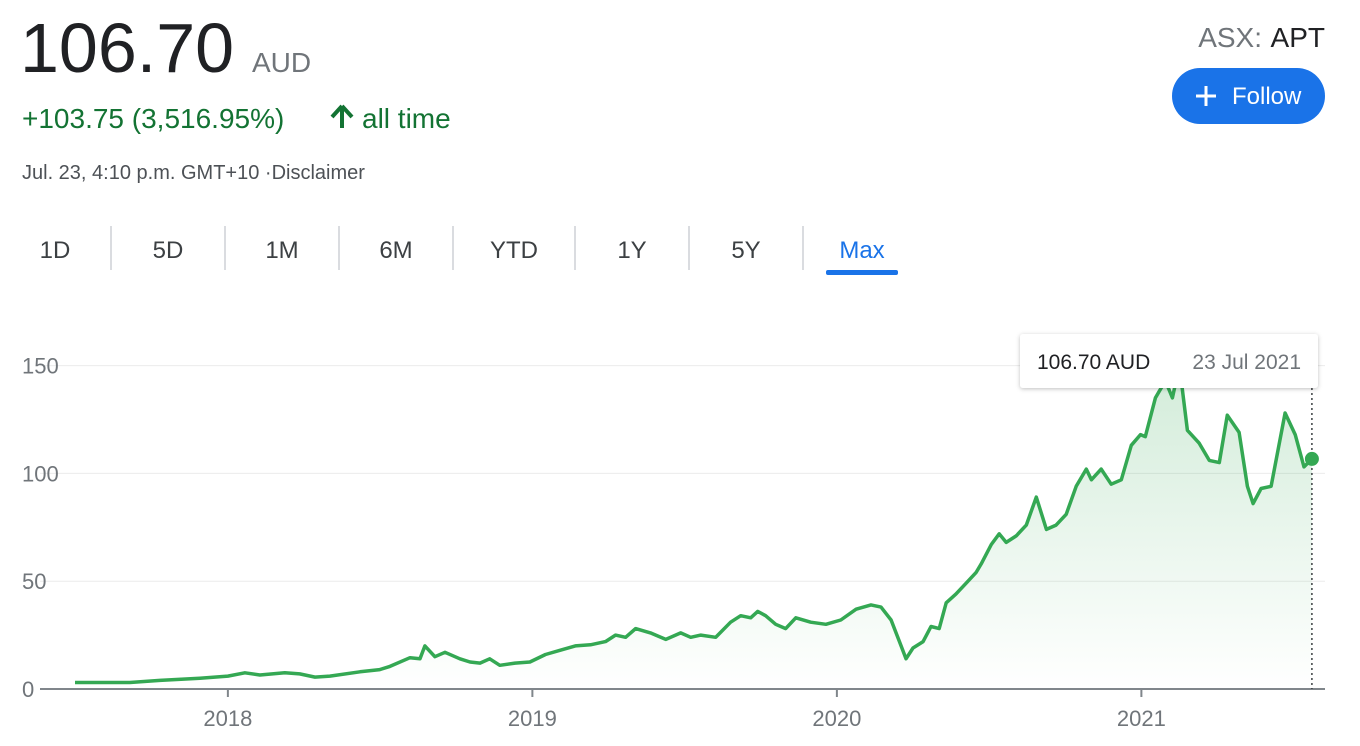 This screenshot has width=1360, height=746. What do you see at coordinates (836, 718) in the screenshot?
I see `x-tick-label: 2020` at bounding box center [836, 718].